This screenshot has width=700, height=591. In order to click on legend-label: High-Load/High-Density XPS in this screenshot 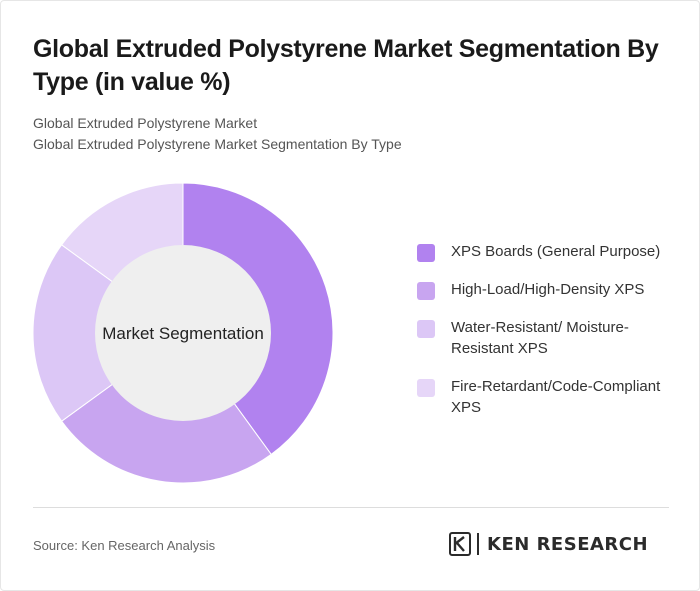, I will do `click(548, 289)`.